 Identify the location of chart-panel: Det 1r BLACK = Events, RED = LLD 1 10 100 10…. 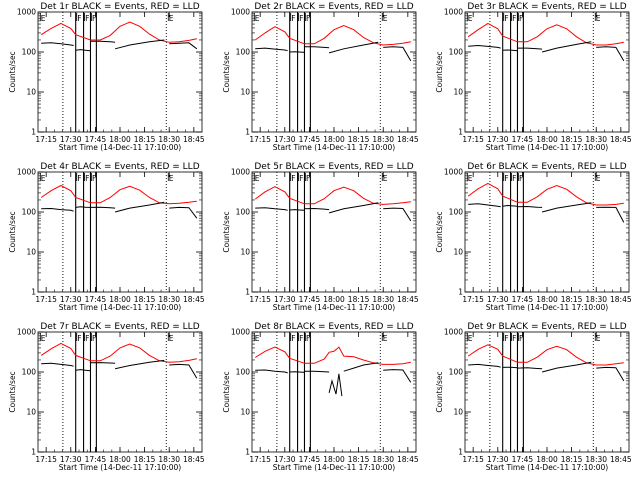
(106, 77).